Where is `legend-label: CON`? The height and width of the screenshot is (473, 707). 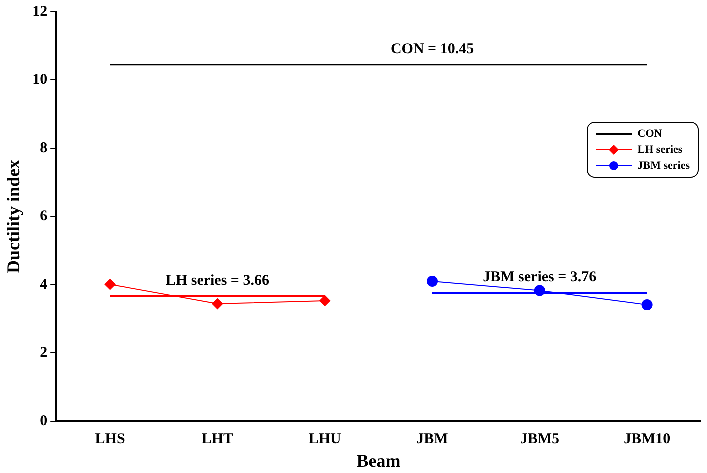
legend-label: CON is located at coordinates (650, 134).